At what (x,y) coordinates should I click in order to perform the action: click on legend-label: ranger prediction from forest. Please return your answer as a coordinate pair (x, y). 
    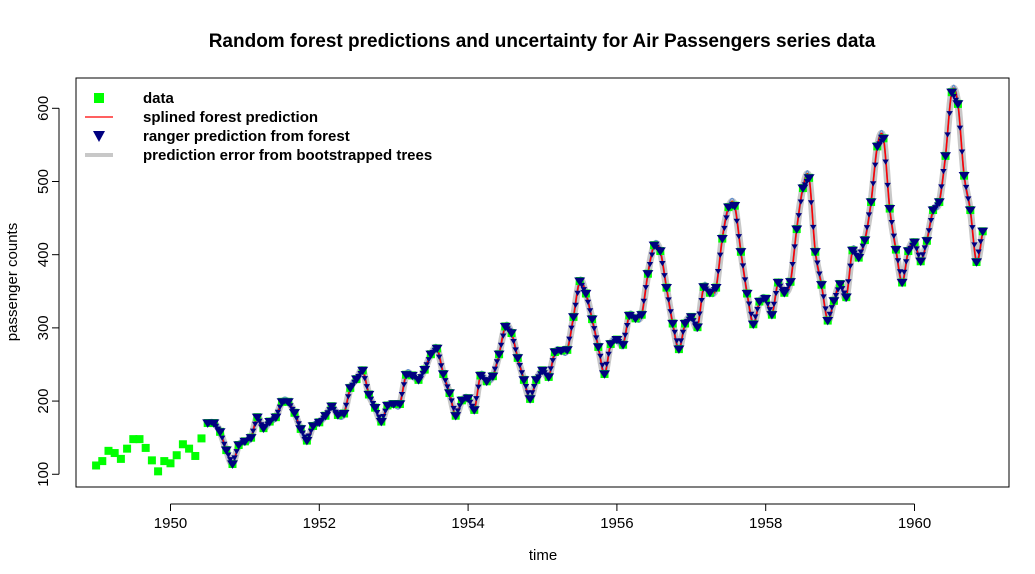
    Looking at the image, I should click on (246, 136).